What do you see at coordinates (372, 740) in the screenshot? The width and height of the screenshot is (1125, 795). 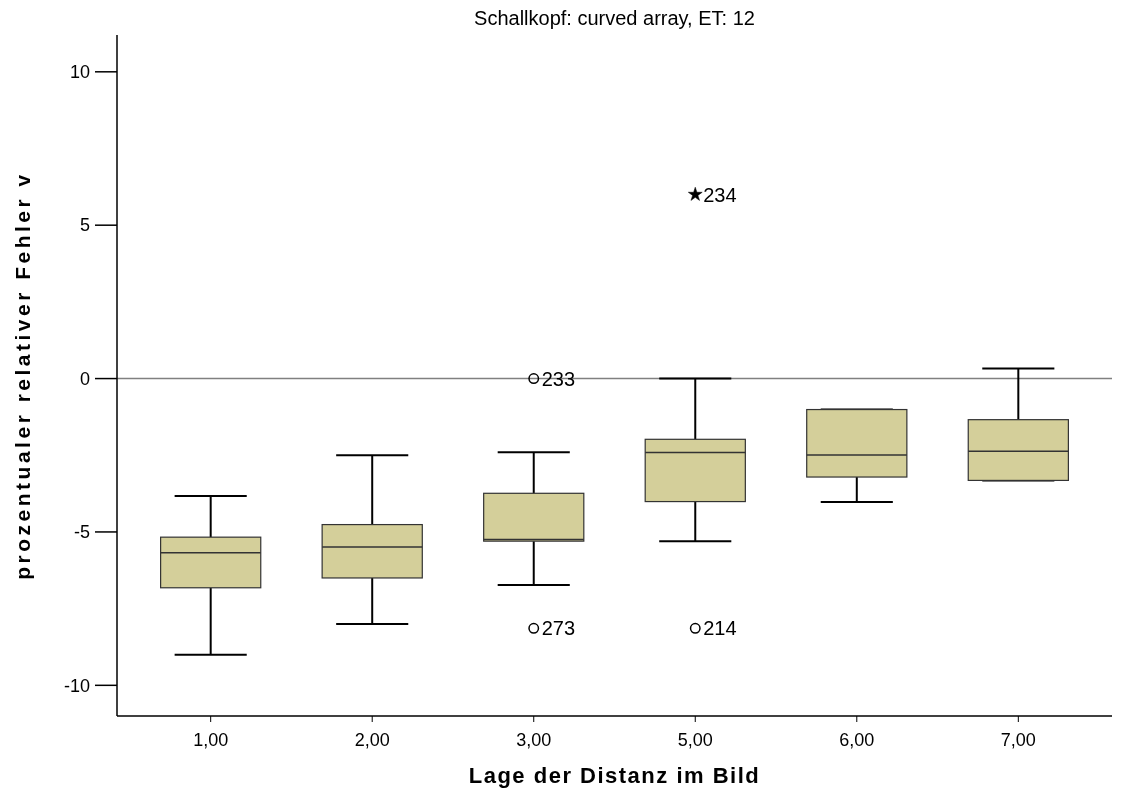 I see `x-tick-label: 2,00` at bounding box center [372, 740].